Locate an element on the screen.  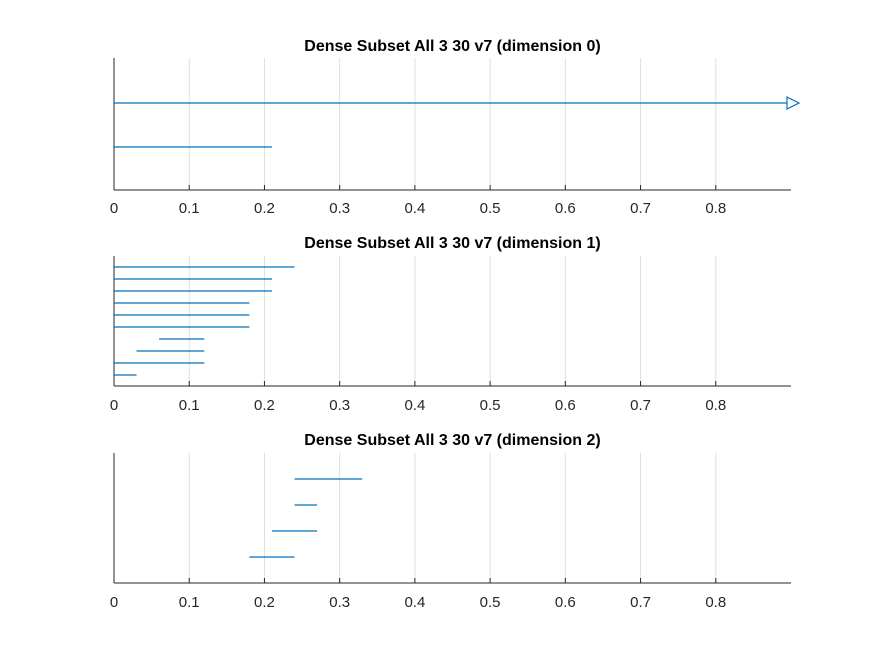
infinite-arrow-marker is located at coordinates (793, 103).